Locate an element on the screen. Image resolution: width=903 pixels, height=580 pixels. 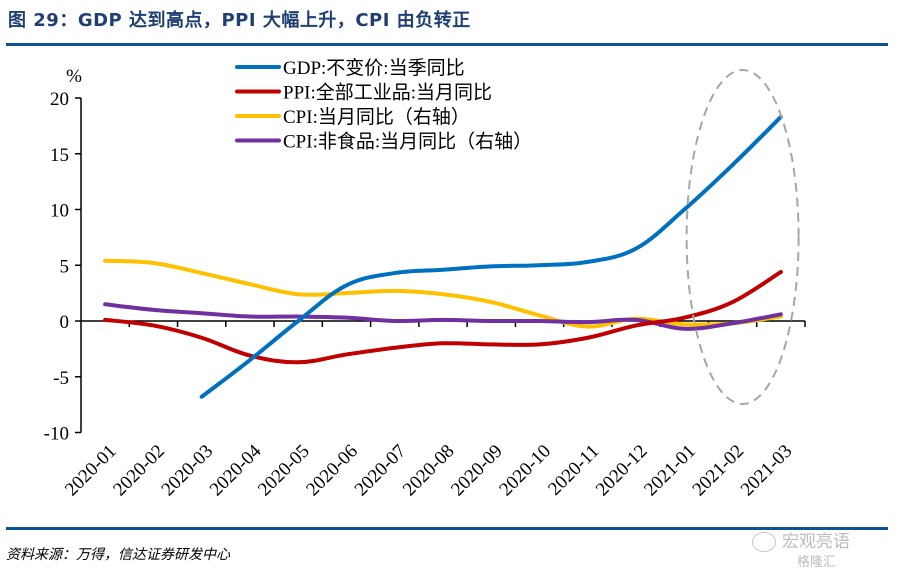
legend-label: GDP:不变价:当季同比 is located at coordinates (374, 68).